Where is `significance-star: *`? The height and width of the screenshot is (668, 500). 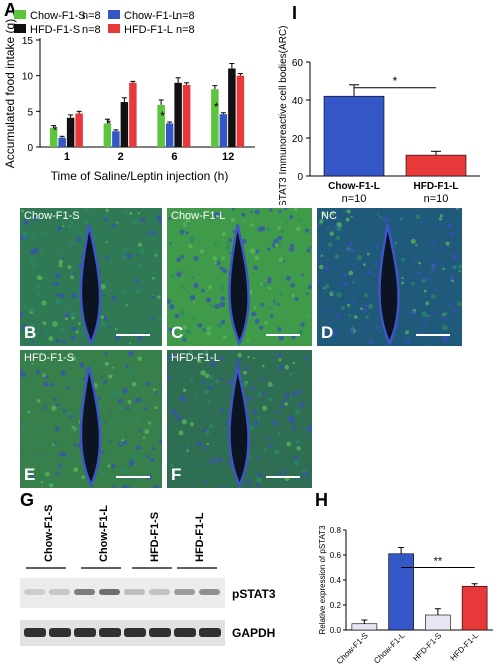 significance-star: * is located at coordinates (55, 130).